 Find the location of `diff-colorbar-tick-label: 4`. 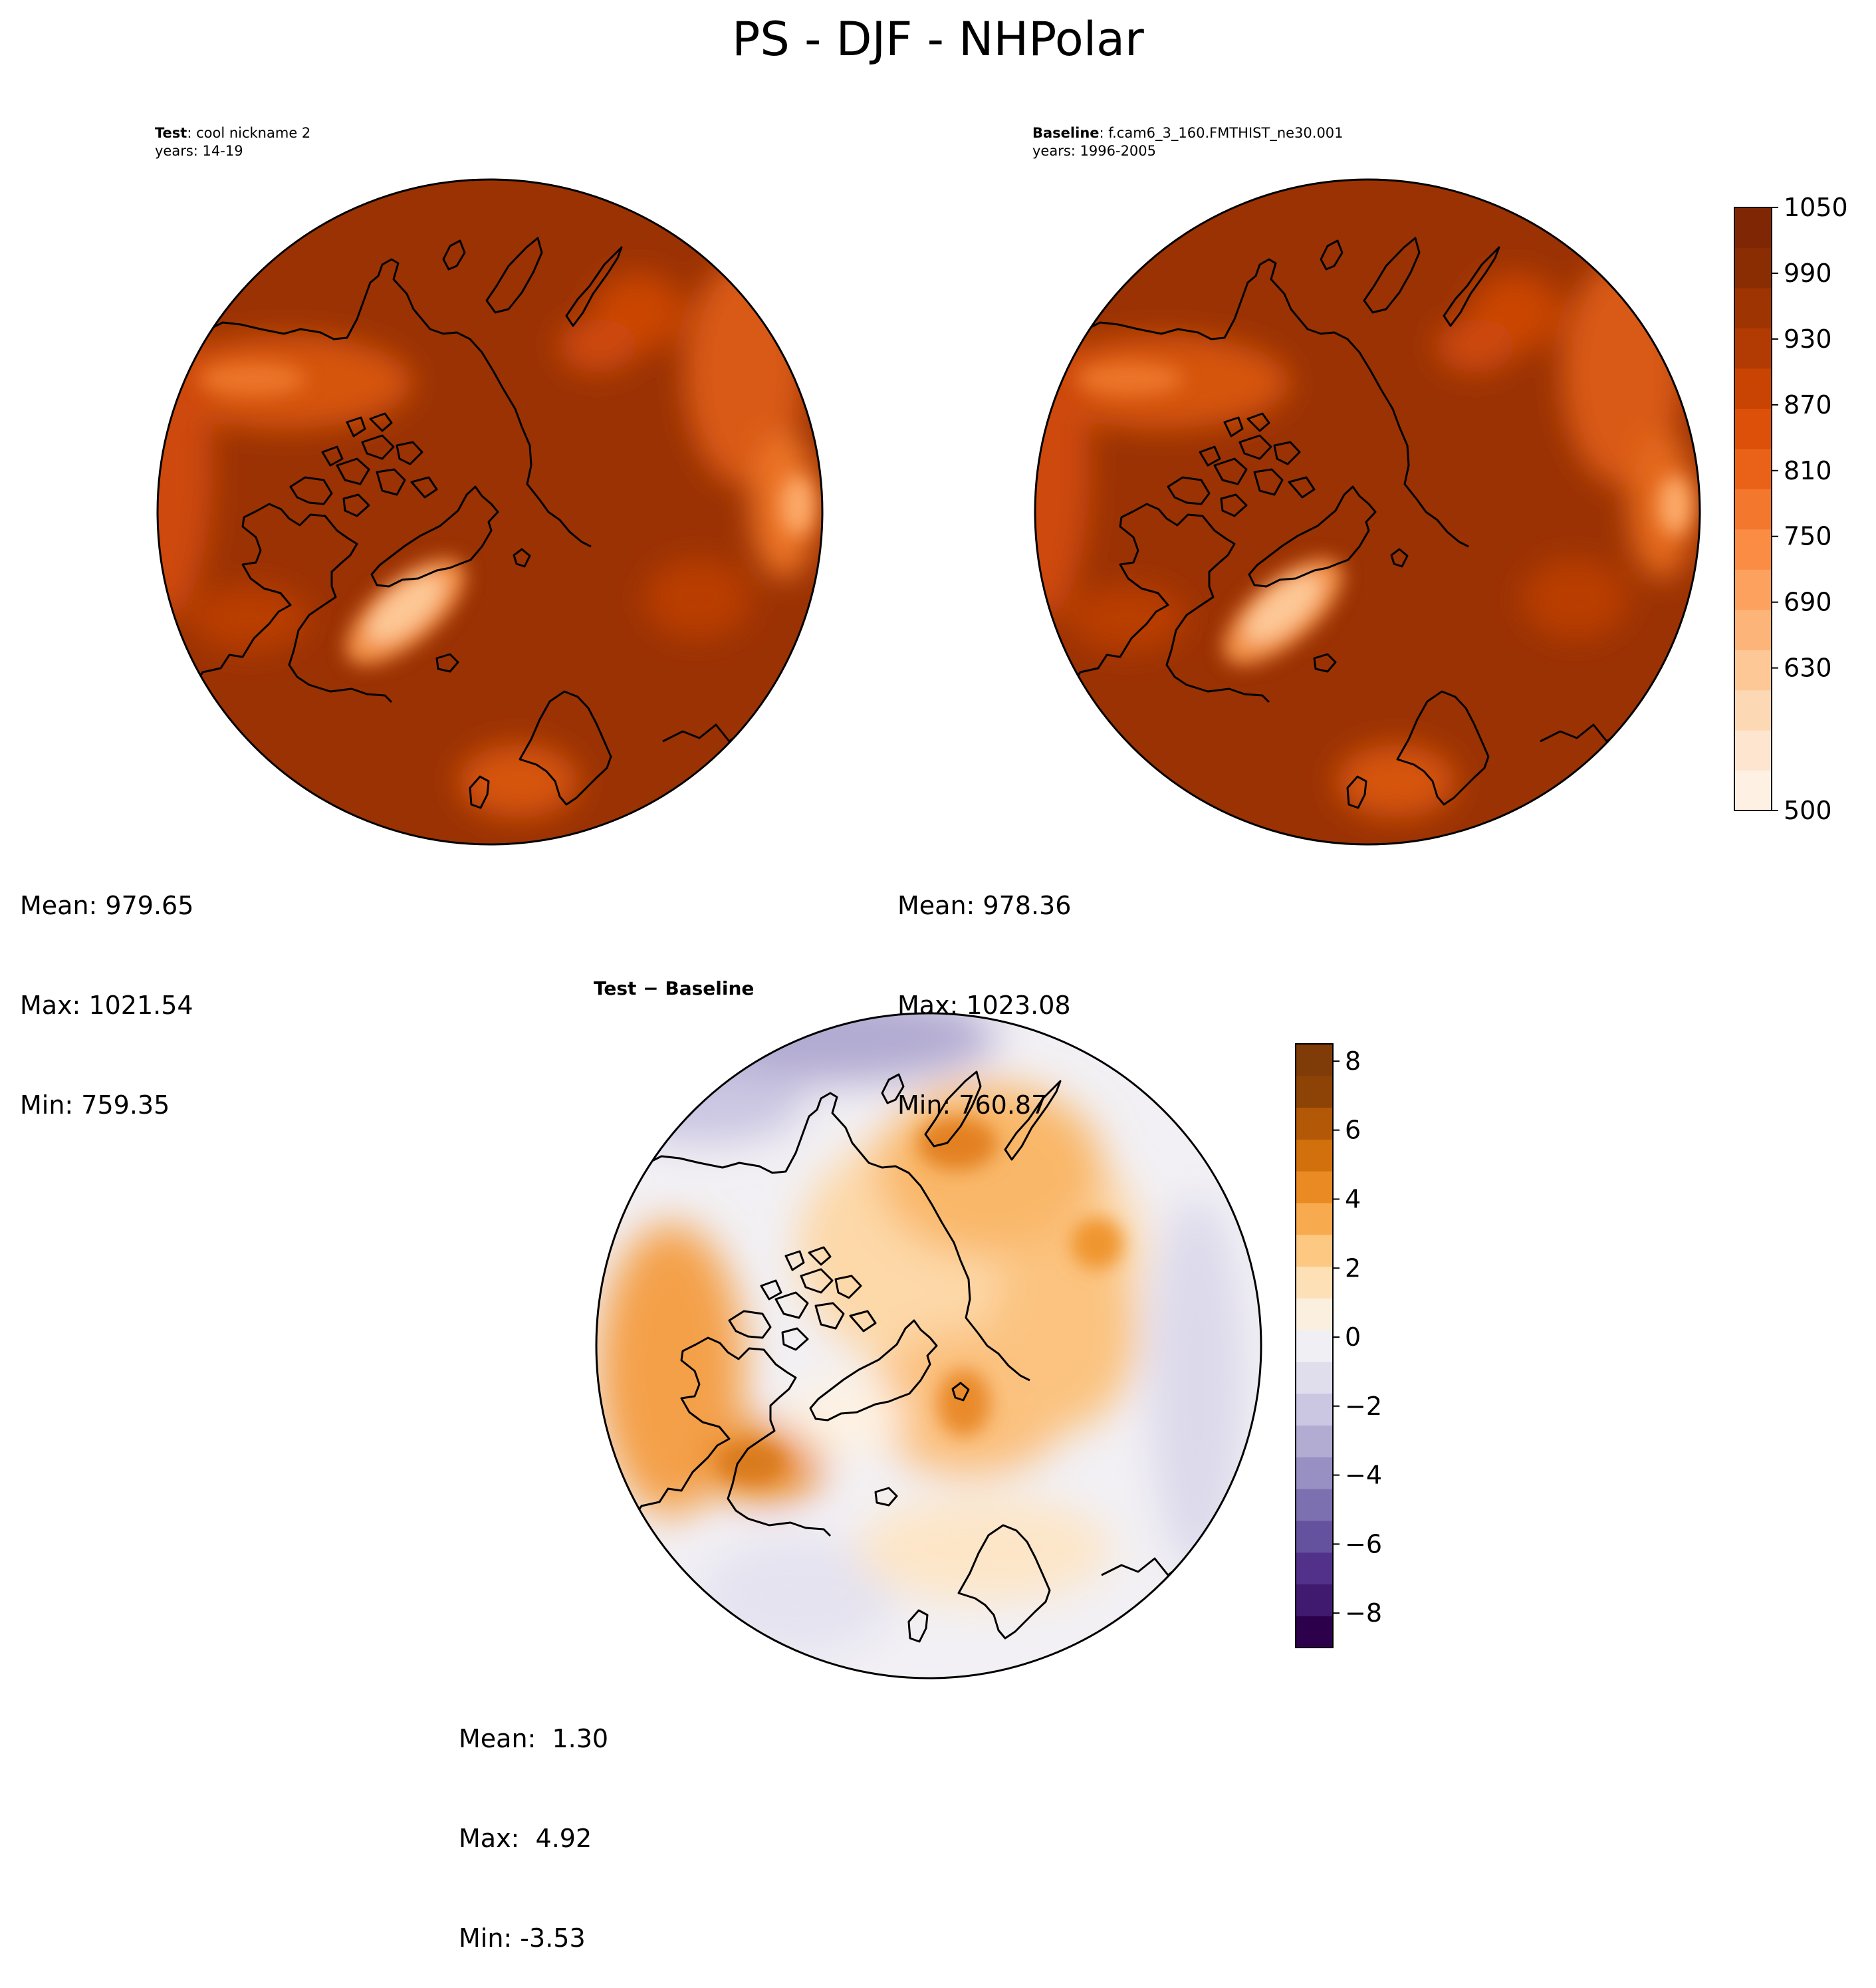

diff-colorbar-tick-label: 4 is located at coordinates (1353, 1198).